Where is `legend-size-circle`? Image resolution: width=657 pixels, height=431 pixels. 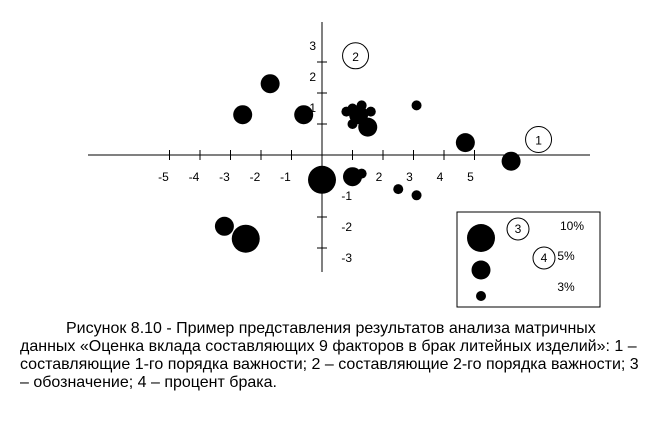 legend-size-circle is located at coordinates (544, 258).